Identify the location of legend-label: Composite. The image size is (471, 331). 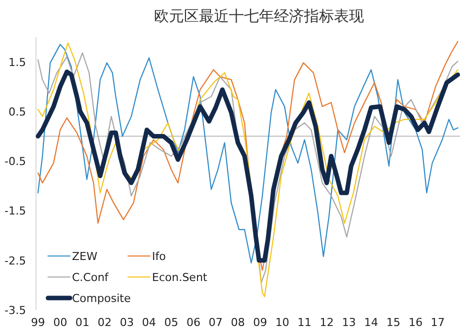
(101, 298).